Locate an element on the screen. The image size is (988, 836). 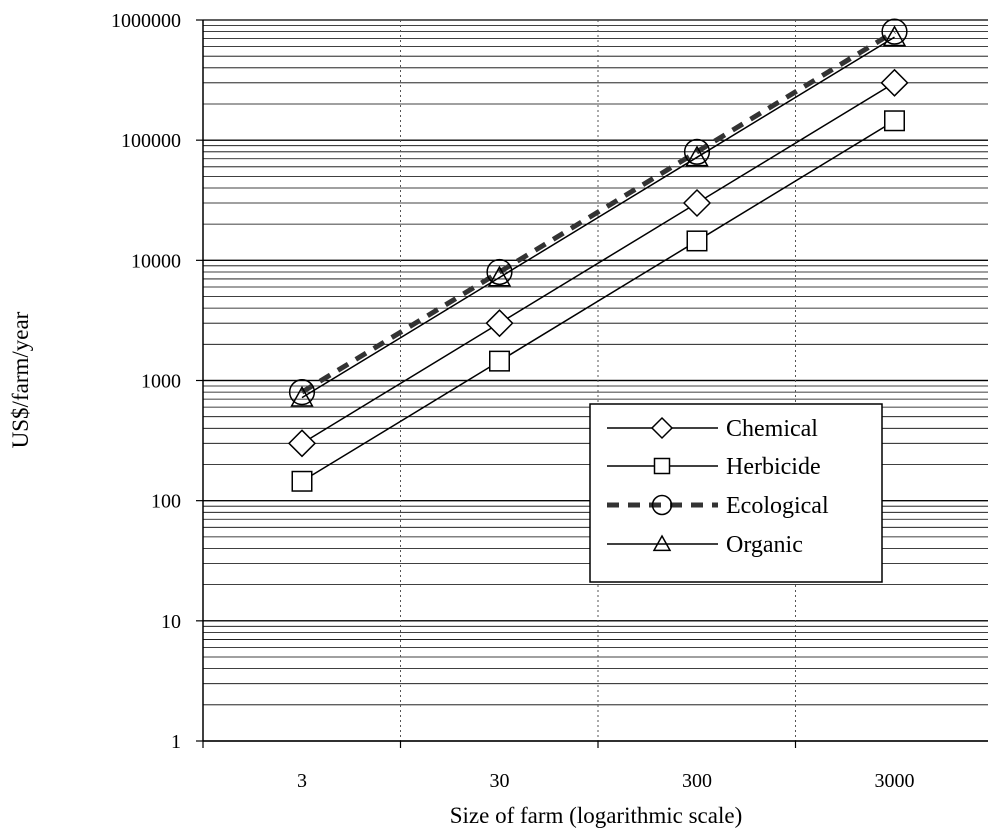
legend-item-ecological: Ecological is located at coordinates (718, 506).